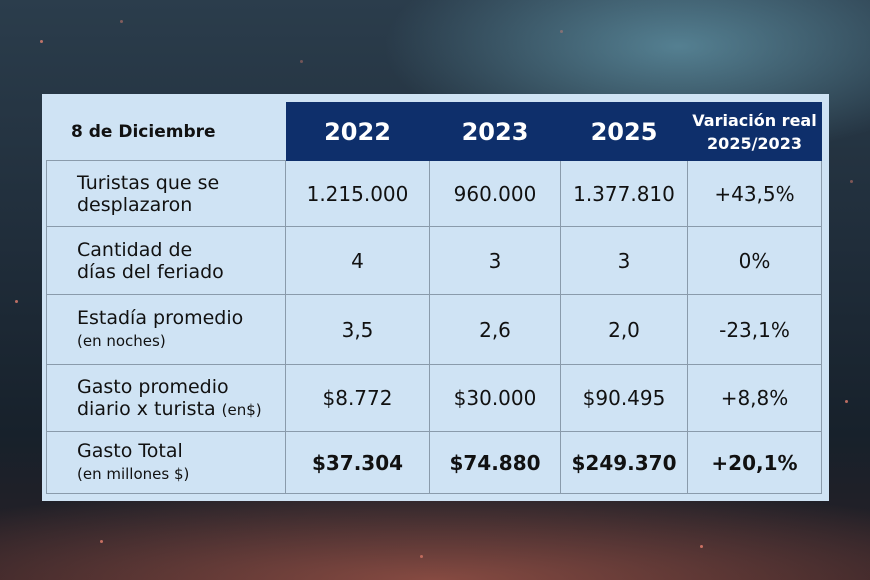 This screenshot has width=870, height=580. What do you see at coordinates (495, 329) in the screenshot?
I see `cell-2023: 2,6` at bounding box center [495, 329].